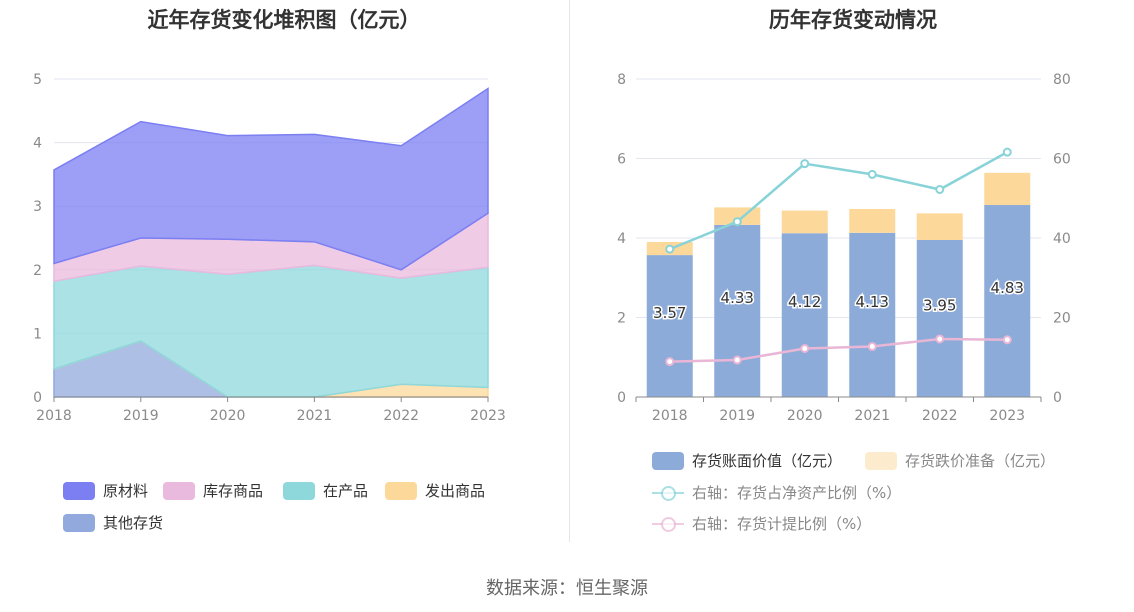  Describe the element at coordinates (1062, 319) in the screenshot. I see `y2-tick-label: 20` at that location.